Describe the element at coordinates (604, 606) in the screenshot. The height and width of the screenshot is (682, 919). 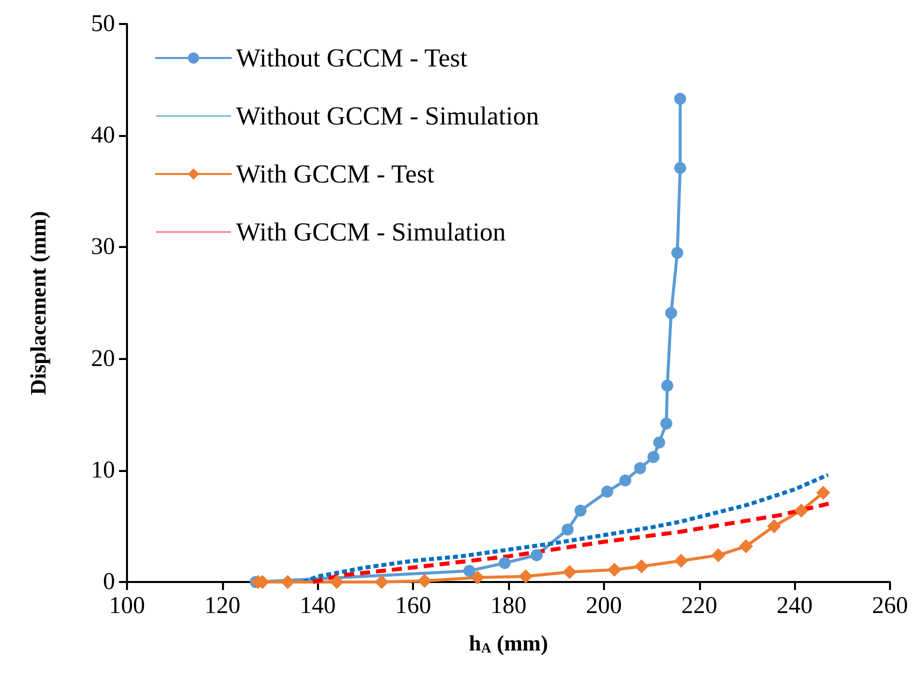
I see `x-tick-label: 200` at that location.